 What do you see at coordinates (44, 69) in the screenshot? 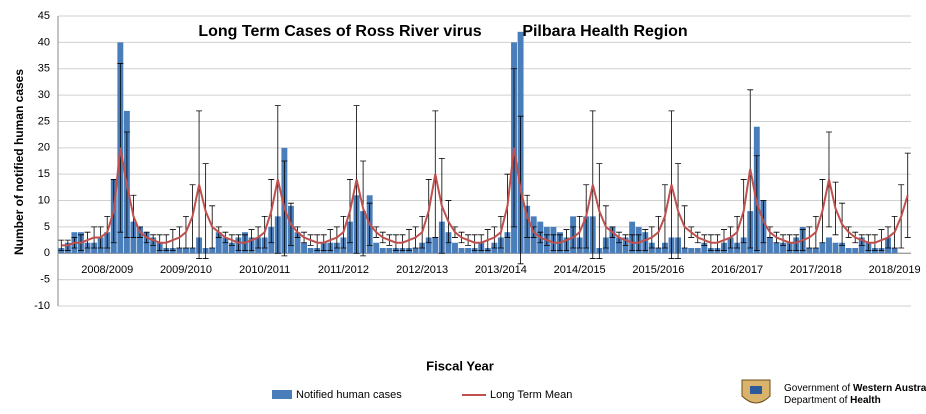
I see `y-tick-label: 35` at bounding box center [44, 69].